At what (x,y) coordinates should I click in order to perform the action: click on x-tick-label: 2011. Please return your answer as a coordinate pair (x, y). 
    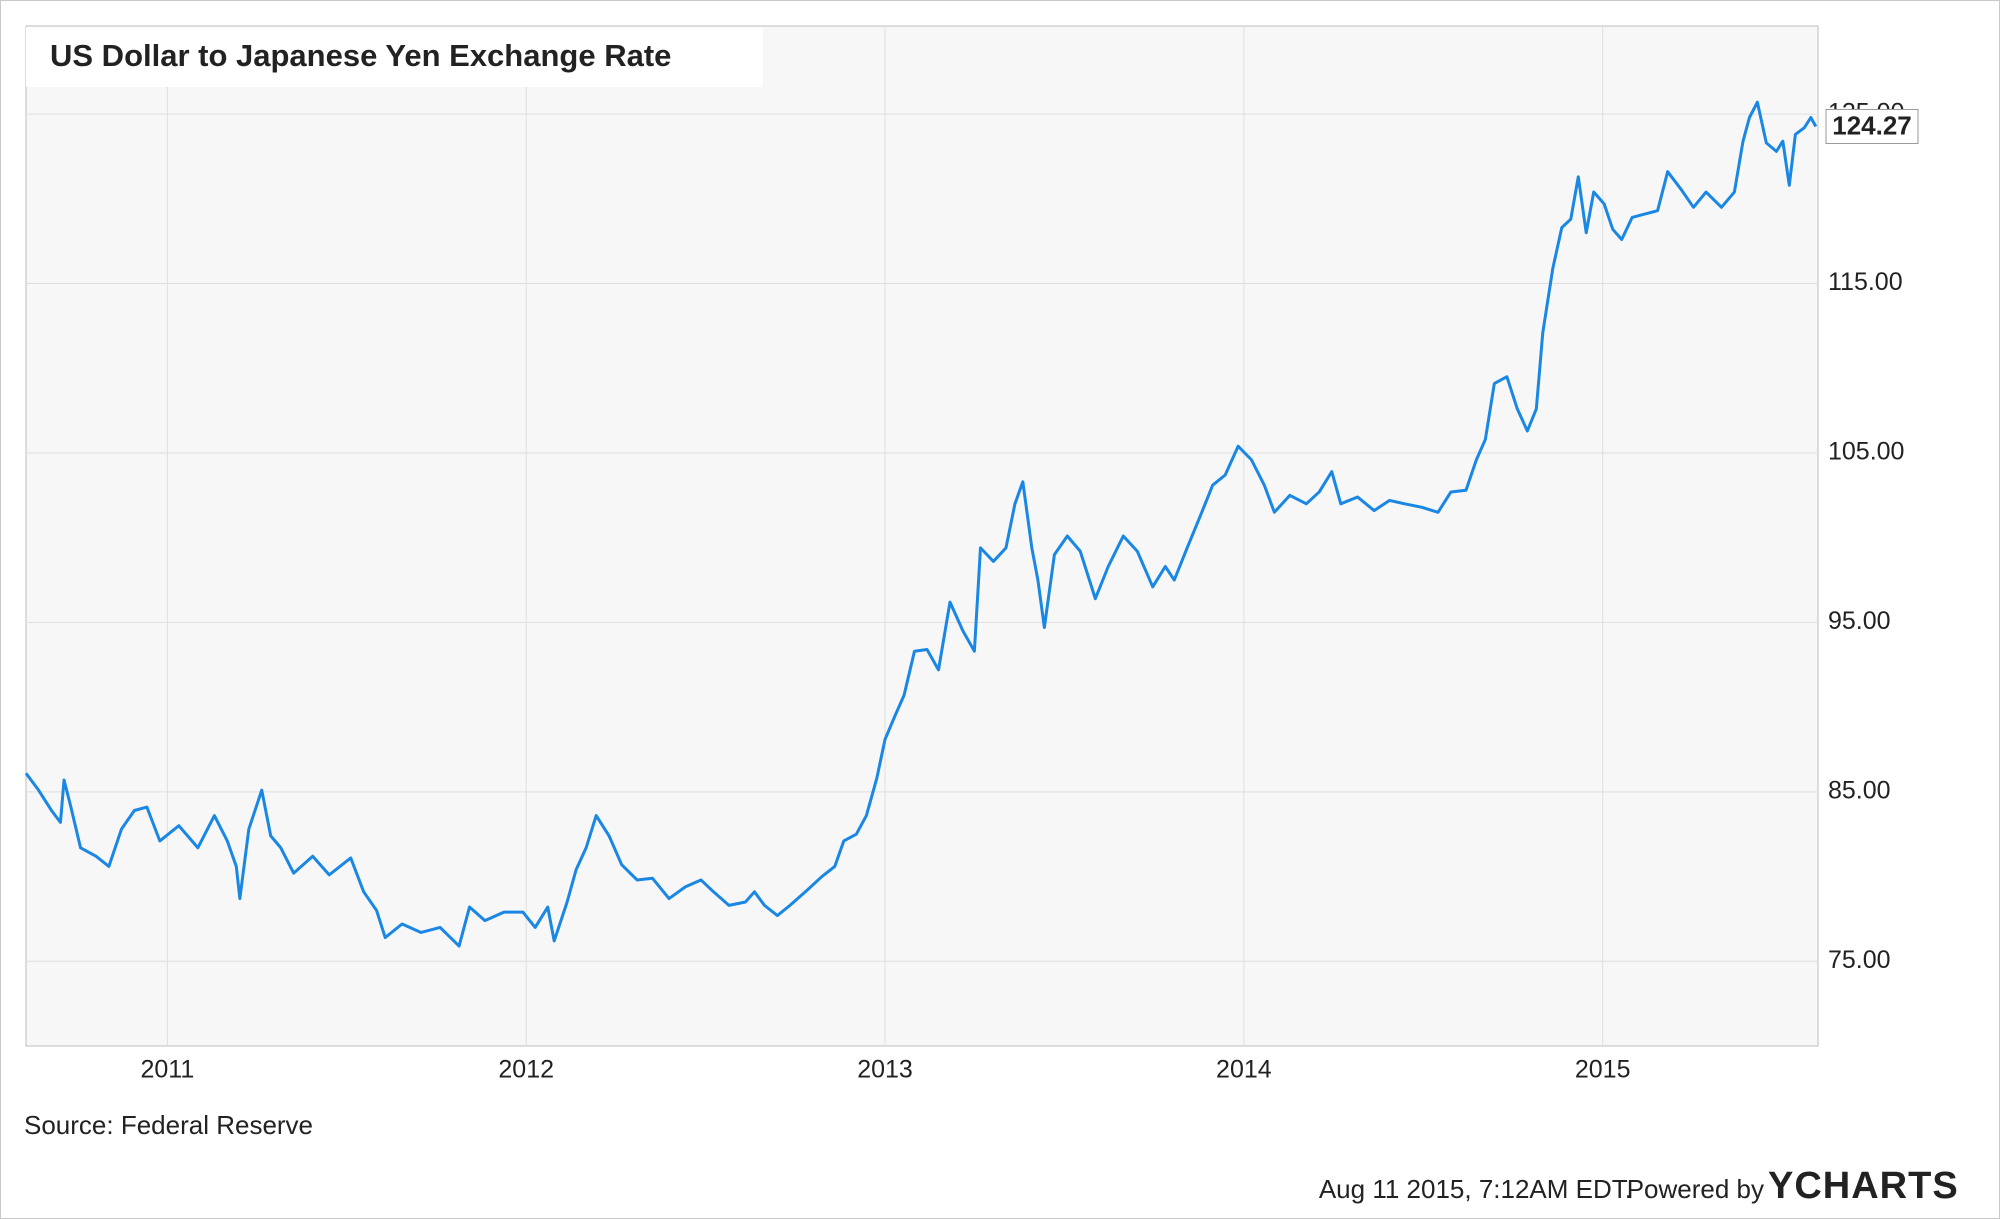
    Looking at the image, I should click on (167, 1070).